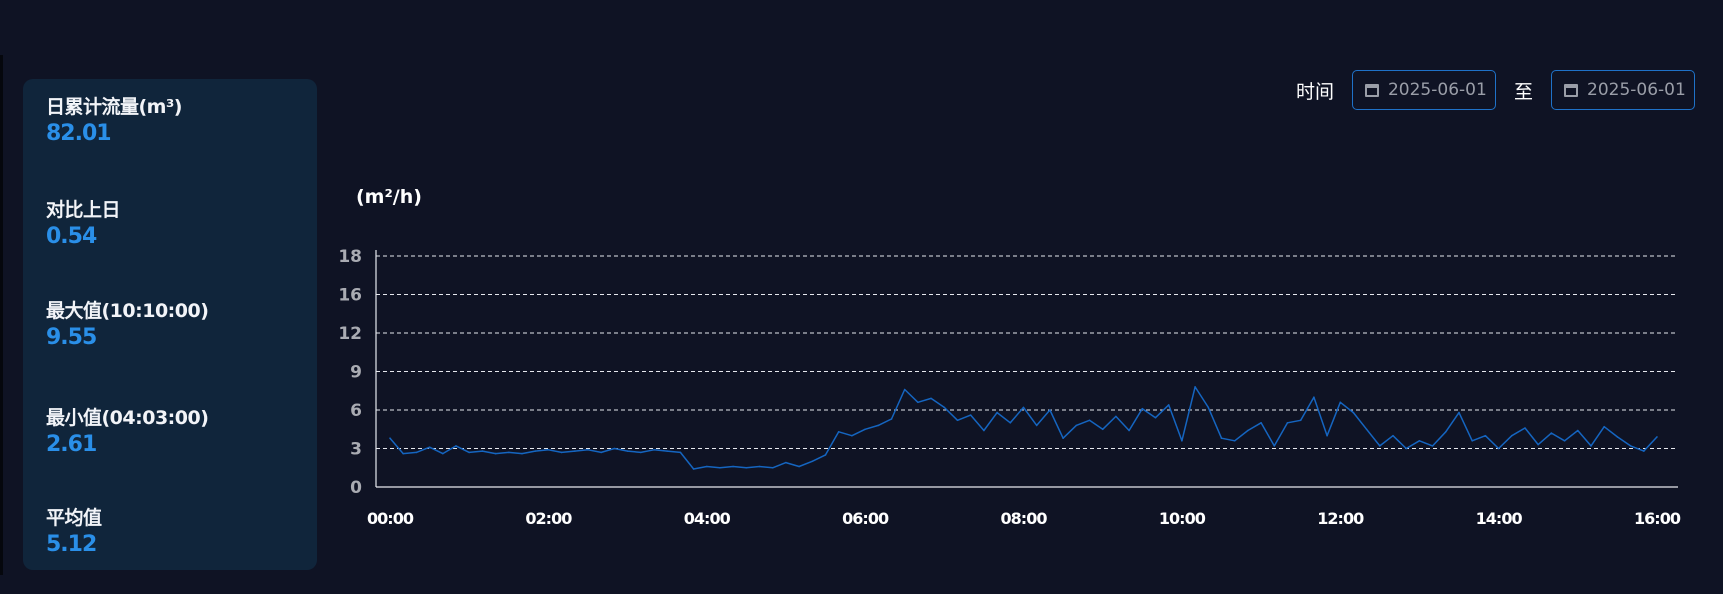 This screenshot has width=1723, height=594. What do you see at coordinates (79, 133) in the screenshot?
I see `stat-value: 82.01` at bounding box center [79, 133].